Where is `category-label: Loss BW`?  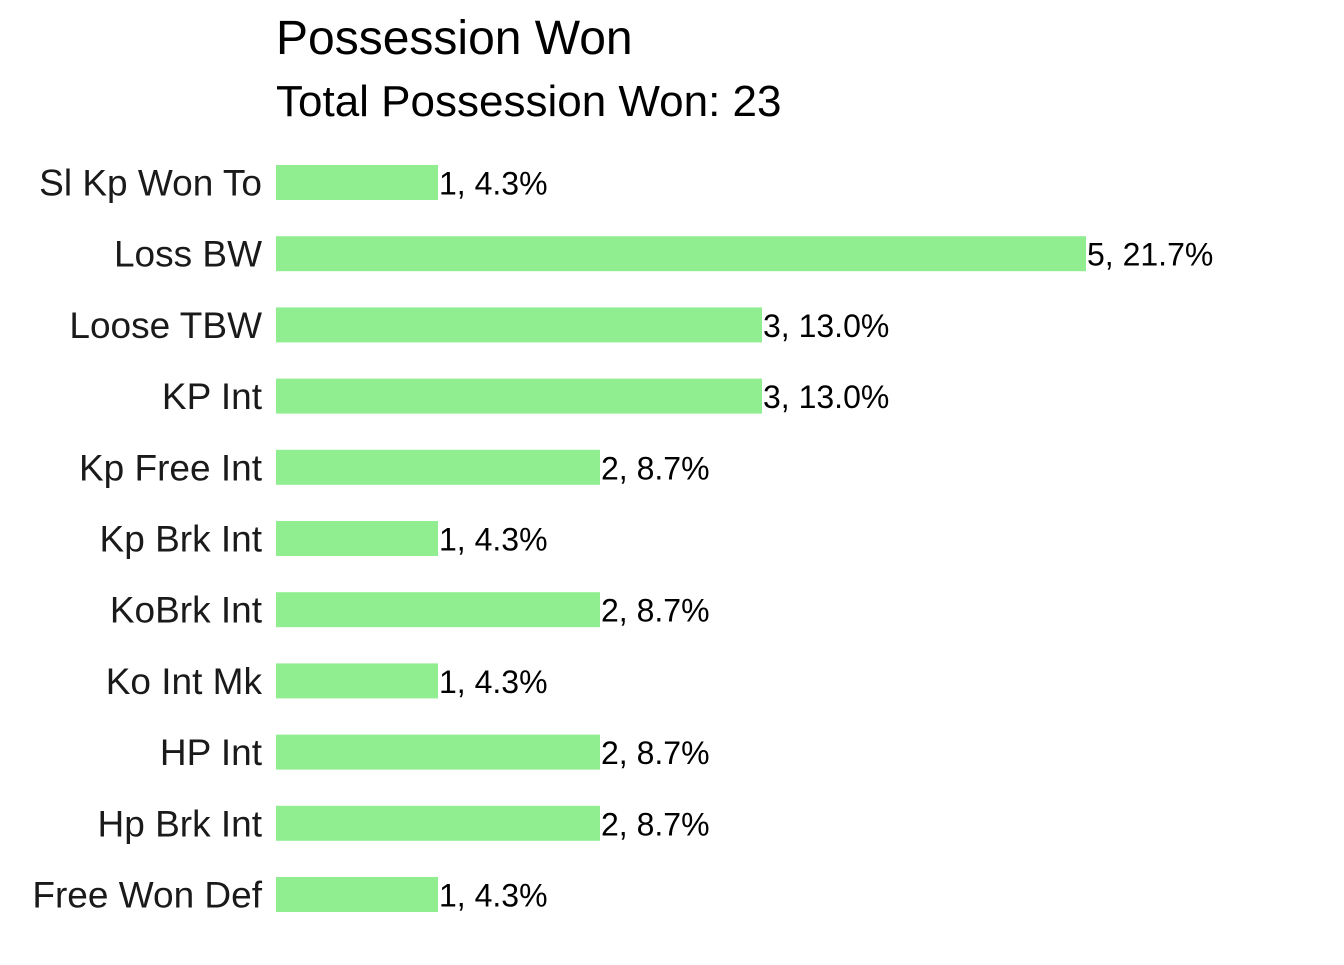 category-label: Loss BW is located at coordinates (188, 254).